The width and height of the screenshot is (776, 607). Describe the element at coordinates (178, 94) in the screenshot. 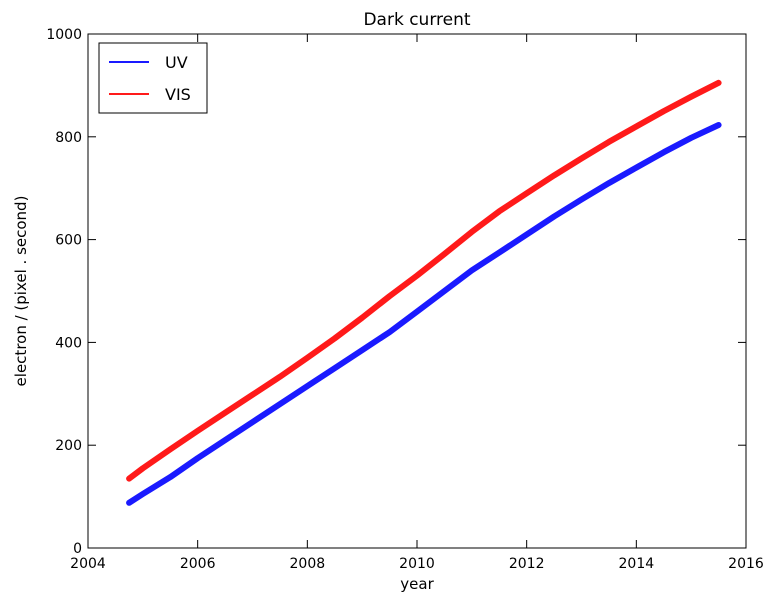

I see `legend-vis-label: VIS` at that location.